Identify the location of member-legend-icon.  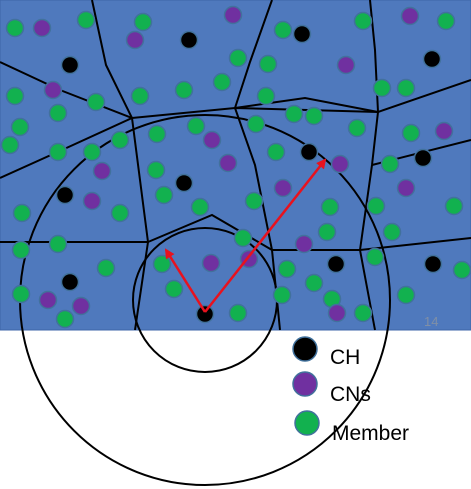
(307, 423).